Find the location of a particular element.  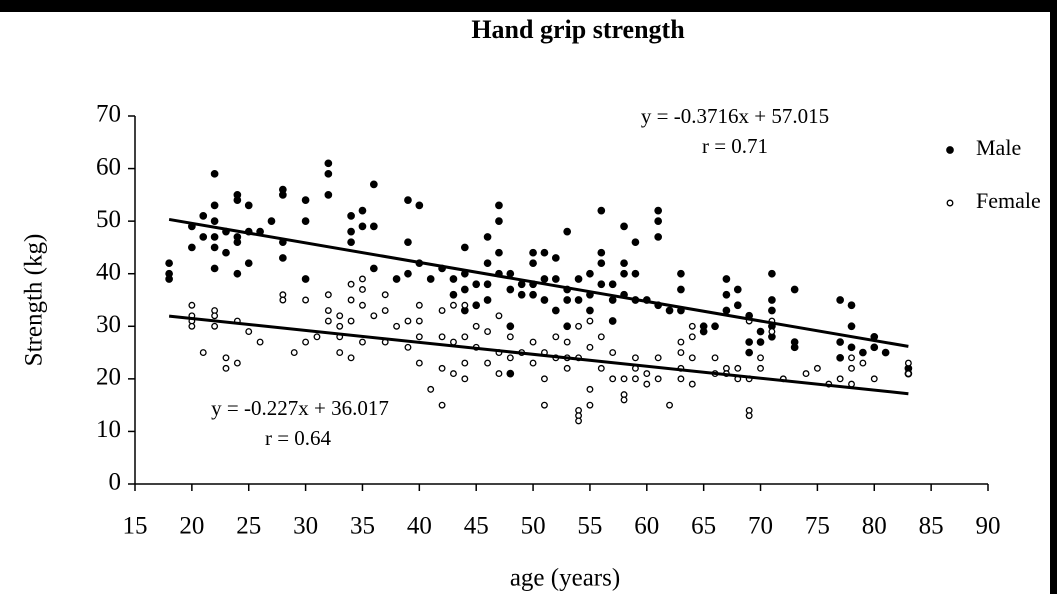

x-tick-label: 25 is located at coordinates (248, 526).